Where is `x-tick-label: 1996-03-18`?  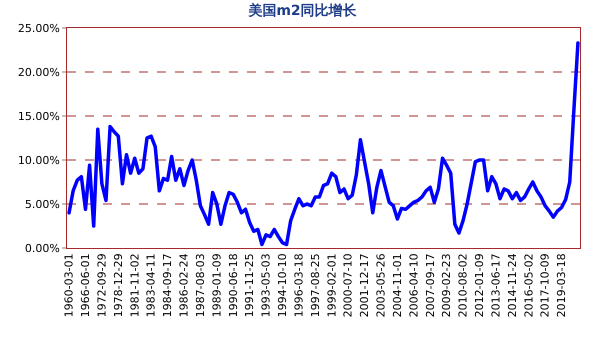
x-tick-label: 1996-03-18 is located at coordinates (299, 285).